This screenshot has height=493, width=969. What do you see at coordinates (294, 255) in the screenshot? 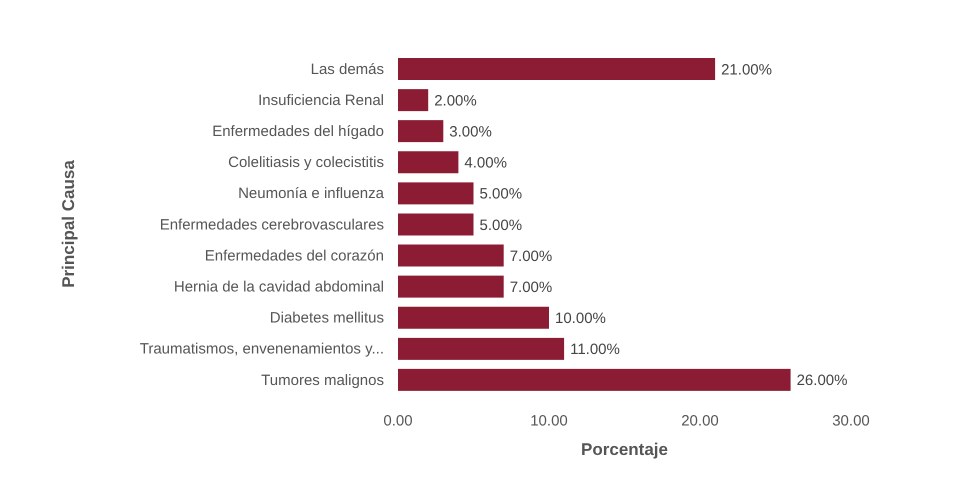
I see `y-tick-label: Enfermedades del corazón` at bounding box center [294, 255].